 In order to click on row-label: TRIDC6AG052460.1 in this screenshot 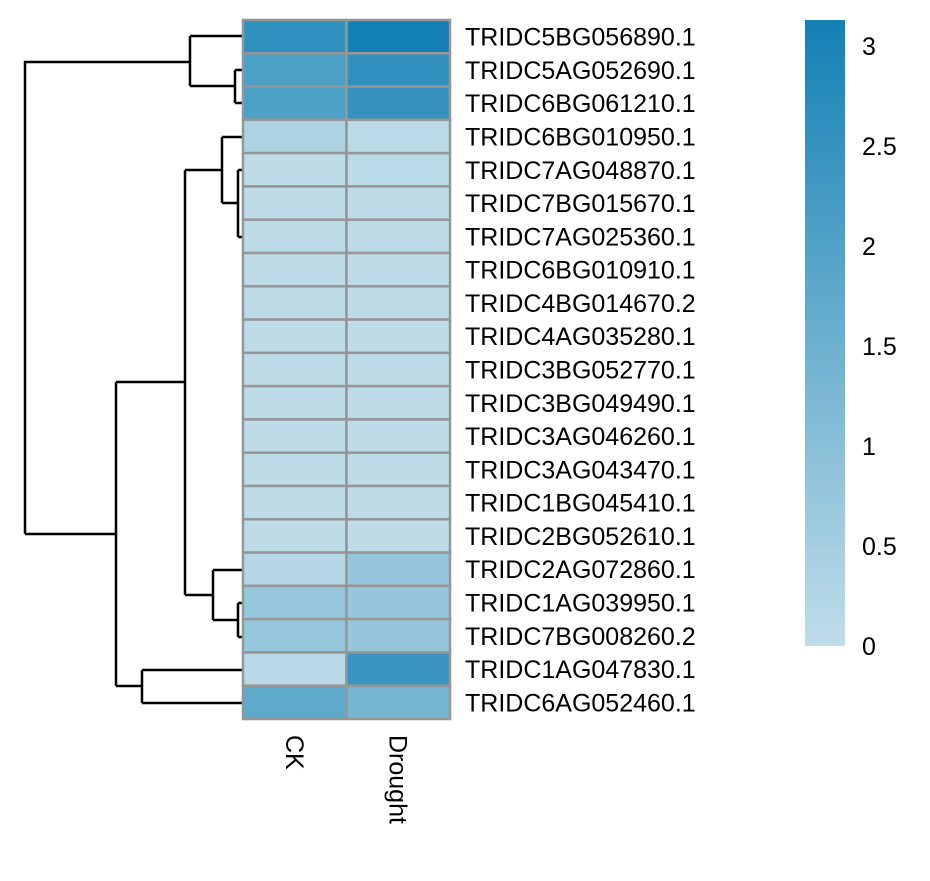, I will do `click(580, 703)`.